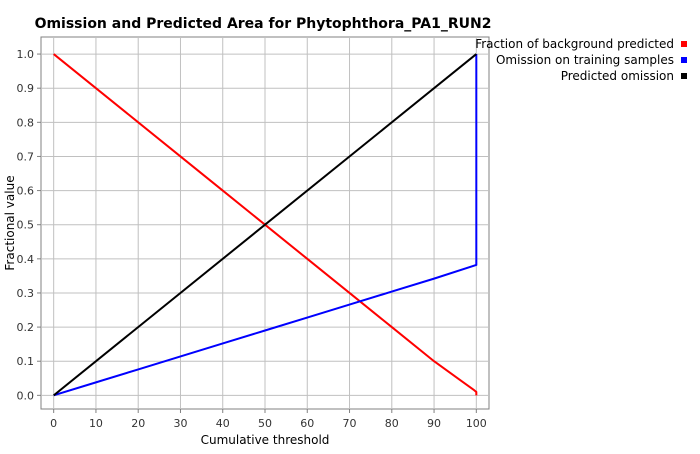  What do you see at coordinates (307, 423) in the screenshot?
I see `x-tick-label: 60` at bounding box center [307, 423].